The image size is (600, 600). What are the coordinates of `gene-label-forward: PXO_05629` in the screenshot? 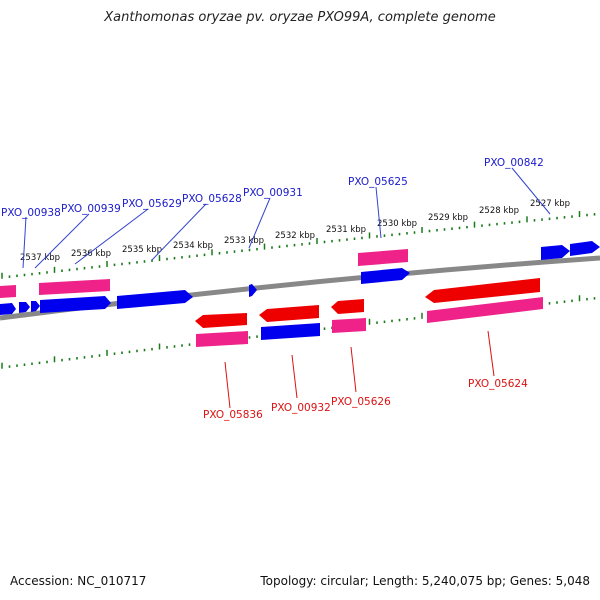 It's located at (152, 204).